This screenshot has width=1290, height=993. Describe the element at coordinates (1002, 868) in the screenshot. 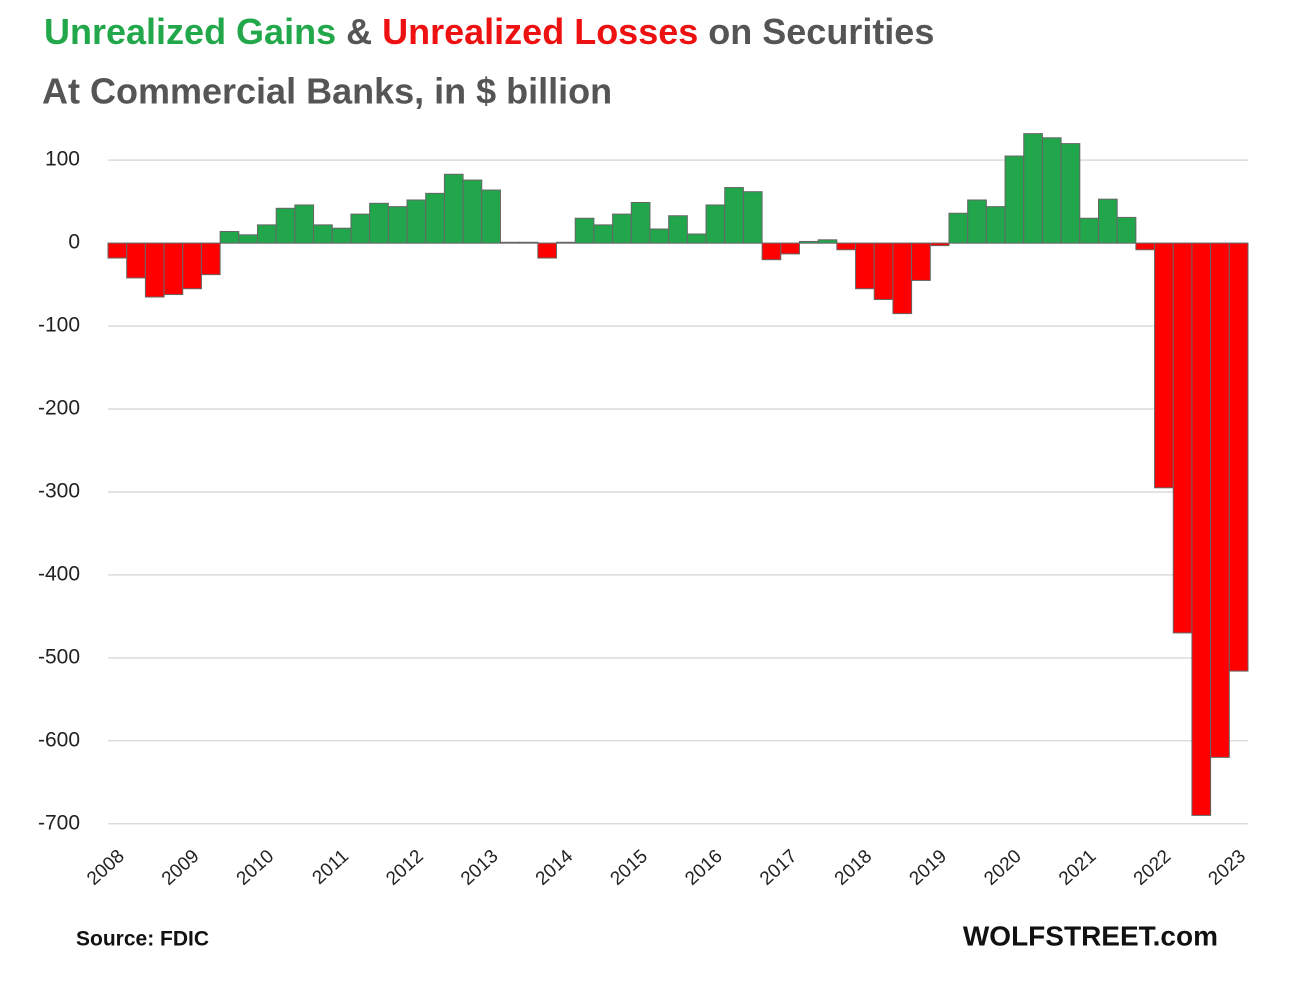

I see `x-tick-label: 2020` at that location.